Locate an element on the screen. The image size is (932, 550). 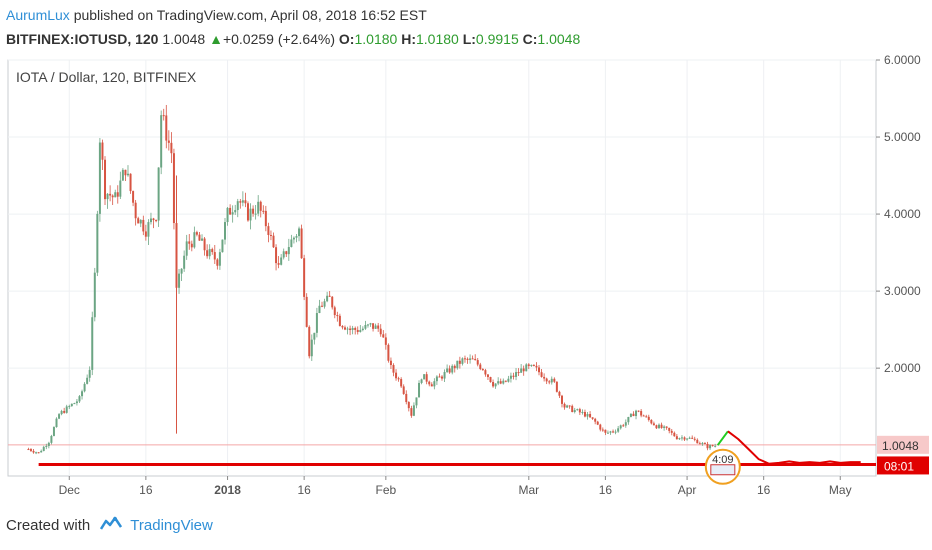
price-label: 1.0048 is located at coordinates (900, 446).